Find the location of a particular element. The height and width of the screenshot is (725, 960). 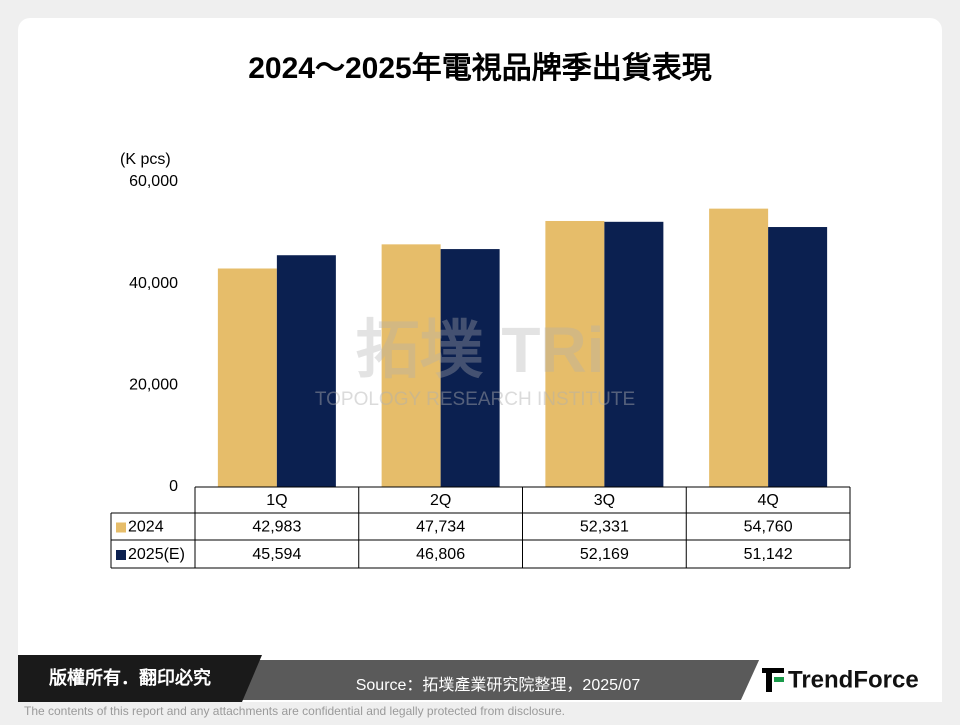

rights: 版權所有．翻印必究 is located at coordinates (130, 677).